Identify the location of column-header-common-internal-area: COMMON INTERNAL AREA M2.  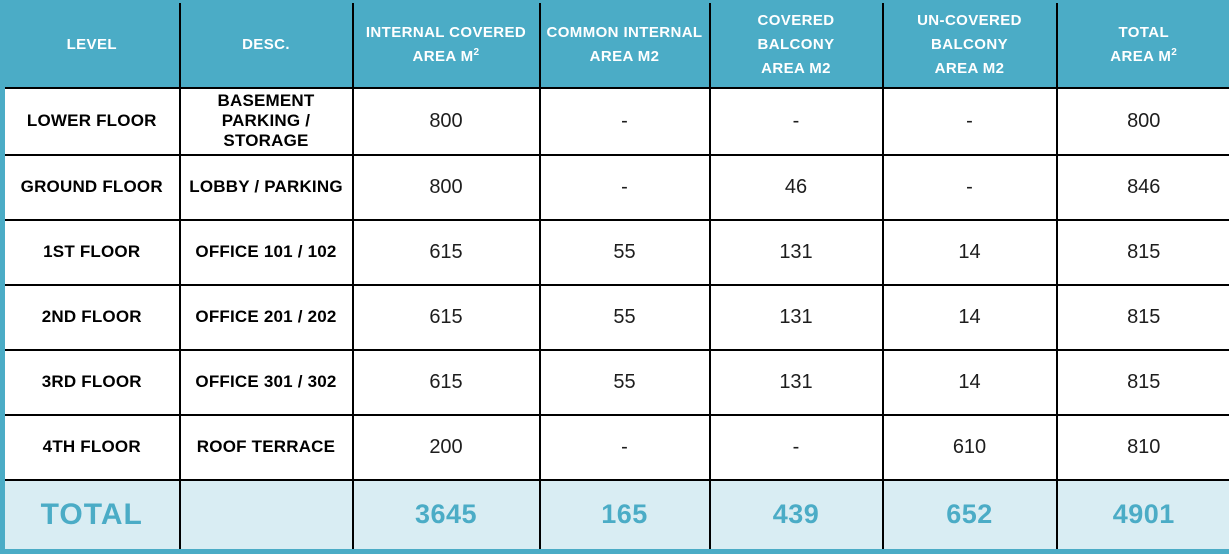
(625, 45).